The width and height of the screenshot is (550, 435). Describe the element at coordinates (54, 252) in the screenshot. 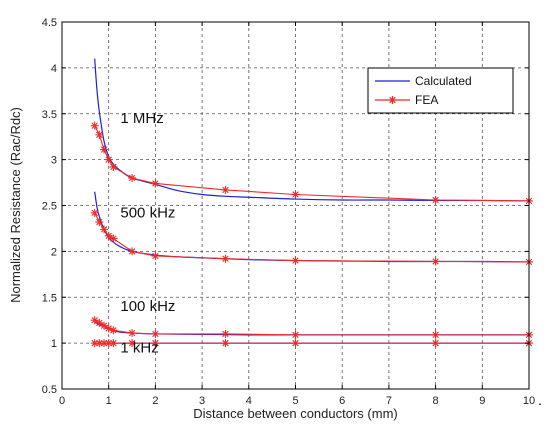

I see `y-tick-label-3: 2` at that location.